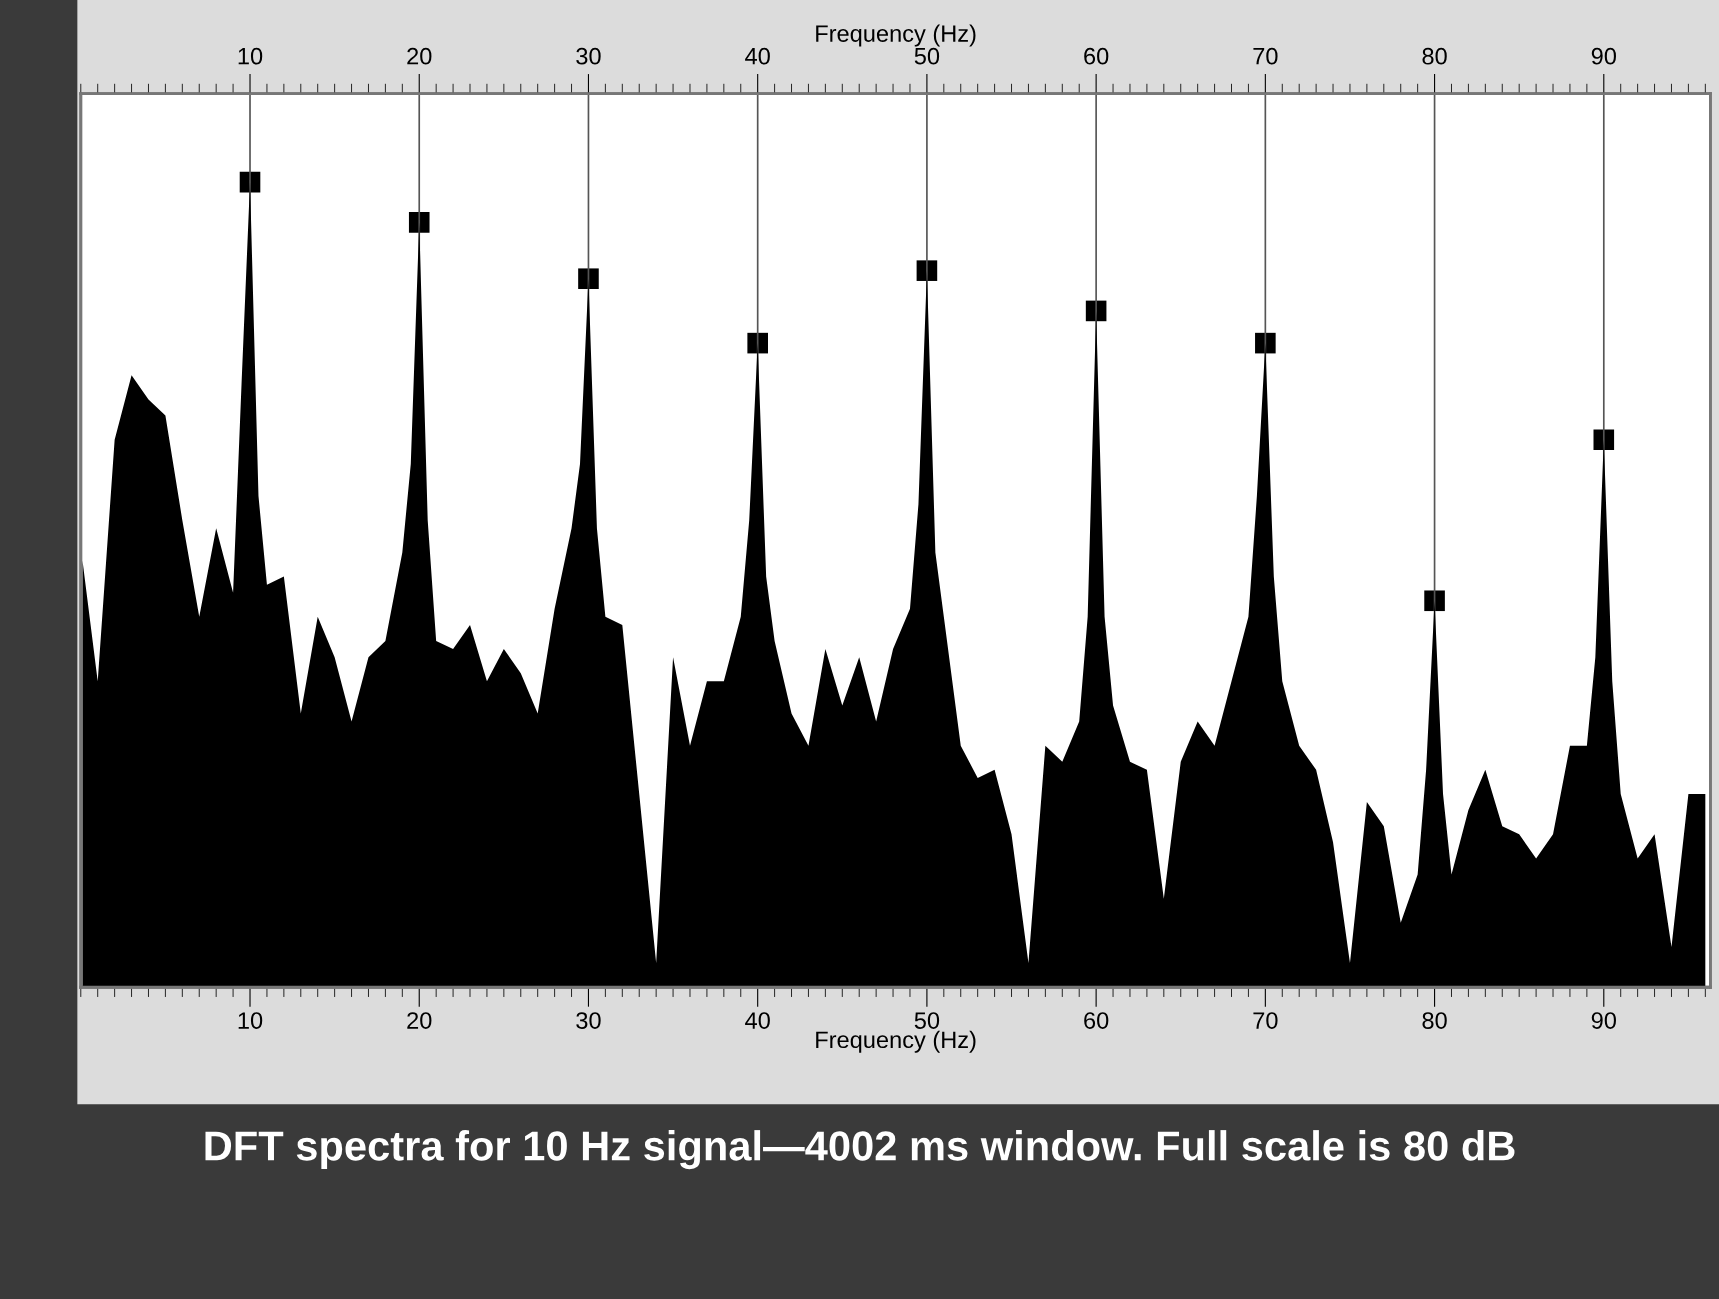 This screenshot has width=1719, height=1299. What do you see at coordinates (1265, 1020) in the screenshot?
I see `x-tick-label: 70` at bounding box center [1265, 1020].